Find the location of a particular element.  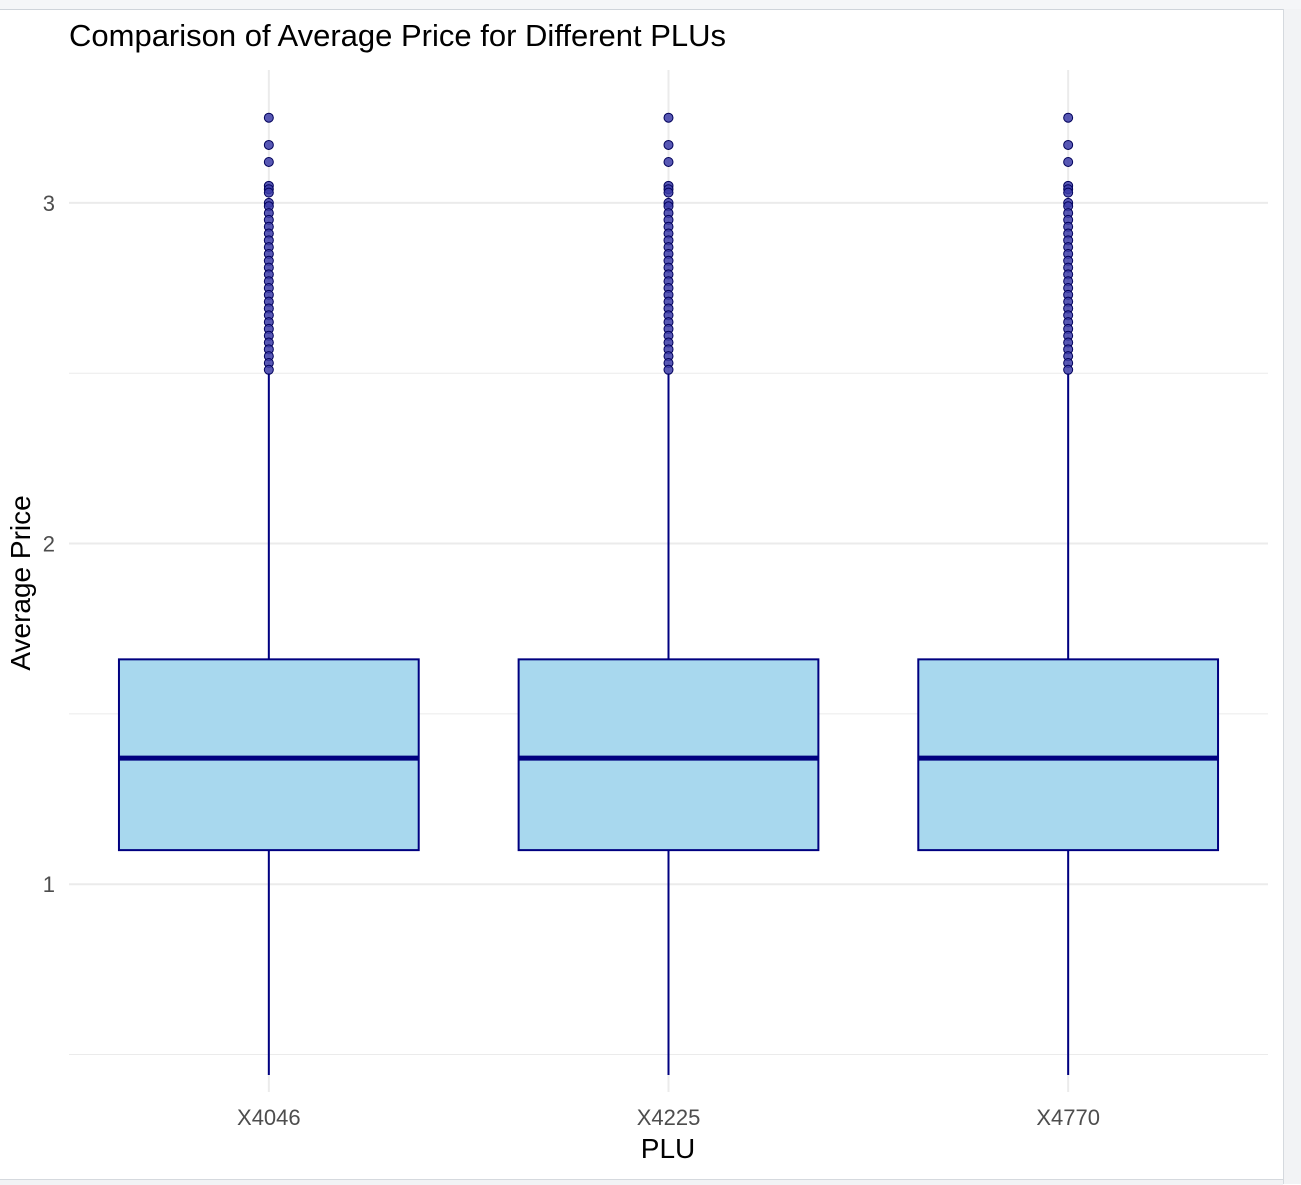

y-axis-title: Average Price is located at coordinates (20, 582).